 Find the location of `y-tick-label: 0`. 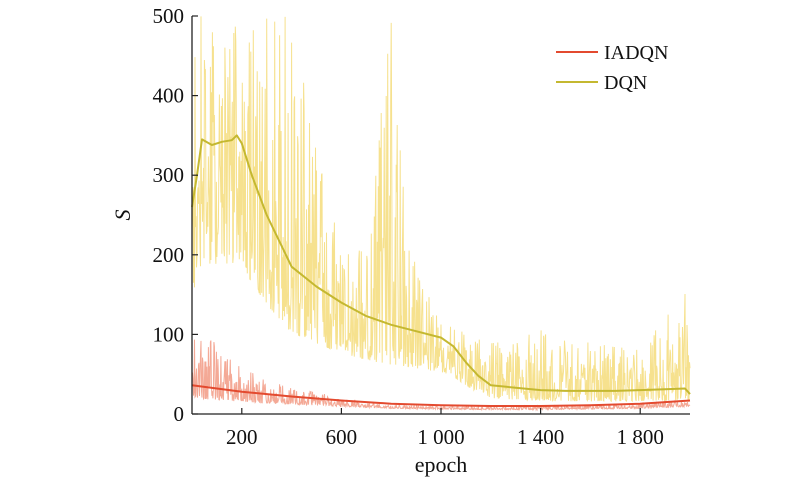

y-tick-label: 0 is located at coordinates (179, 414).